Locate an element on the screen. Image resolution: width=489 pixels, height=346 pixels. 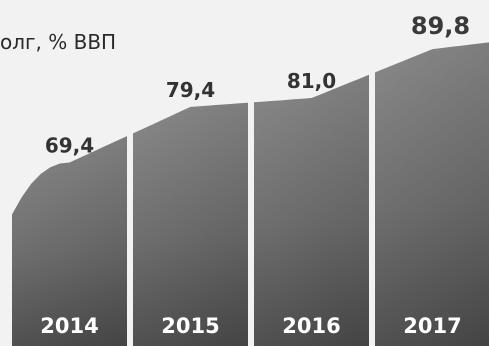
bar-sheen-2014 is located at coordinates (69, 241).